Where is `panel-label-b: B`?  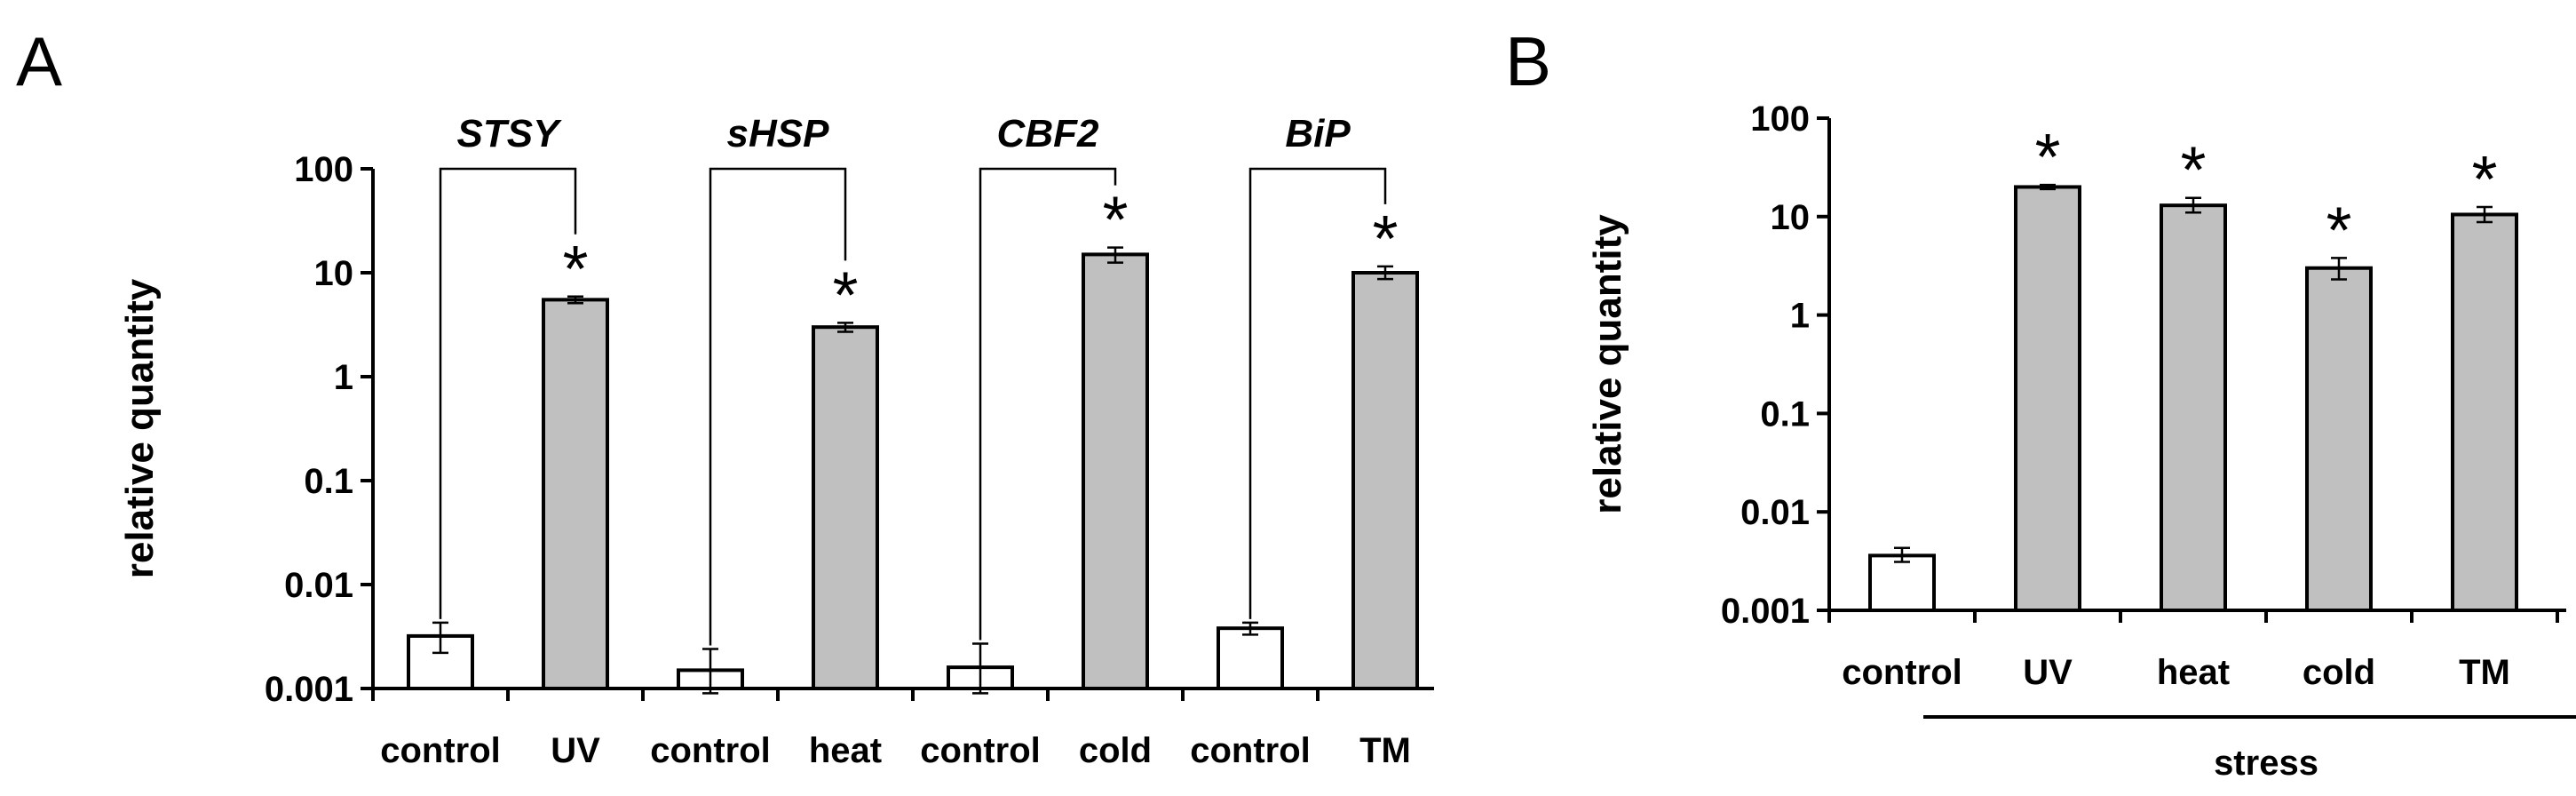
panel-label-b: B is located at coordinates (1528, 61).